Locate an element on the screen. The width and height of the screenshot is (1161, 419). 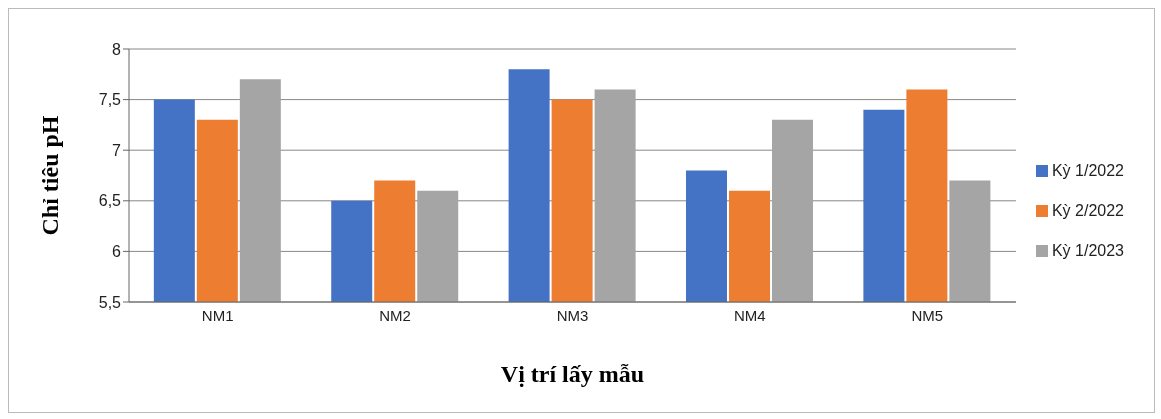
legend-label: Kỳ 1/2022 is located at coordinates (1087, 170).